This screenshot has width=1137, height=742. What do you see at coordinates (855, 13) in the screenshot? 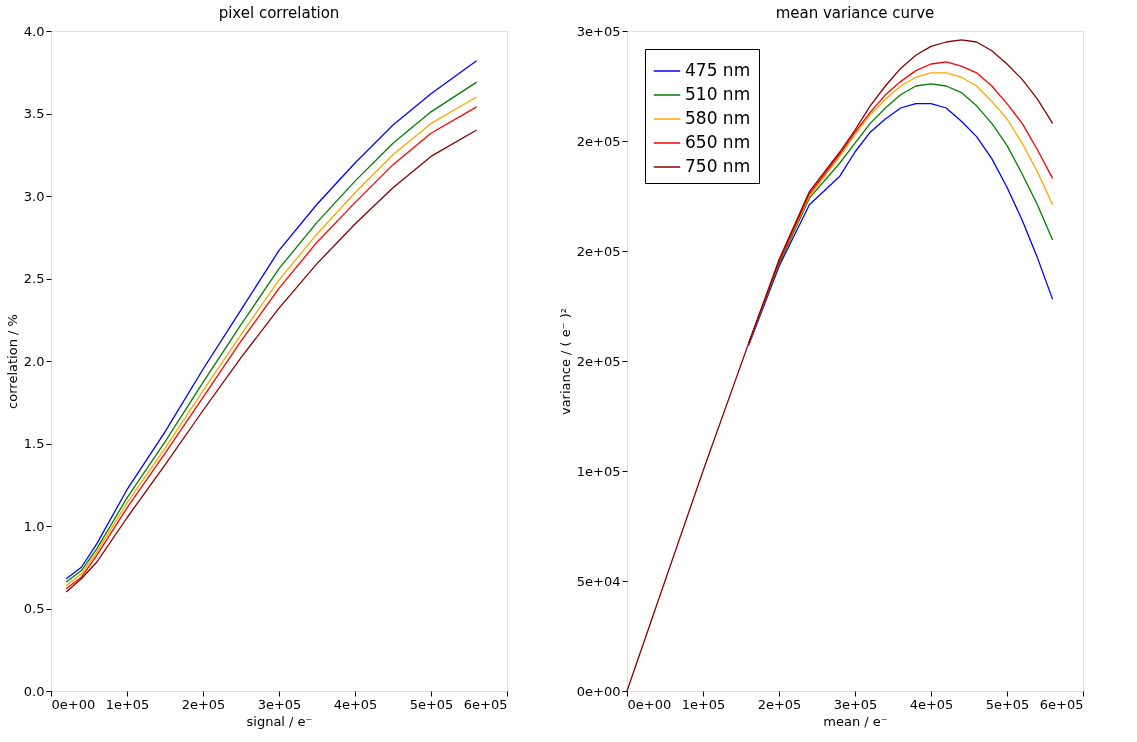
I see `chart-title: mean variance curve` at bounding box center [855, 13].